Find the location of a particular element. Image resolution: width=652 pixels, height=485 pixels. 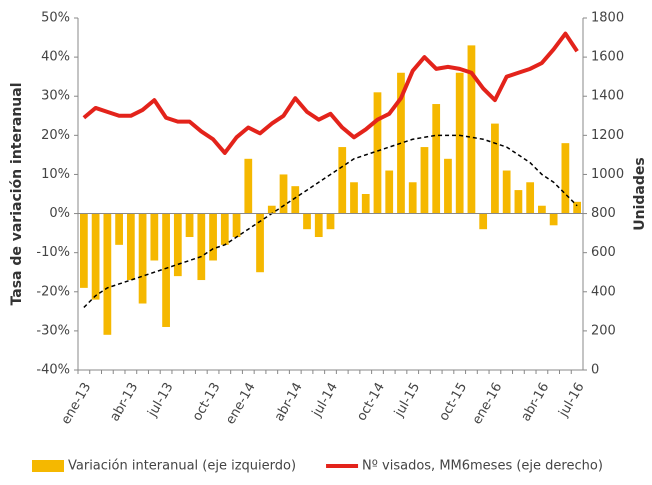

x-tick-label: oct-14 is located at coordinates (371, 401).